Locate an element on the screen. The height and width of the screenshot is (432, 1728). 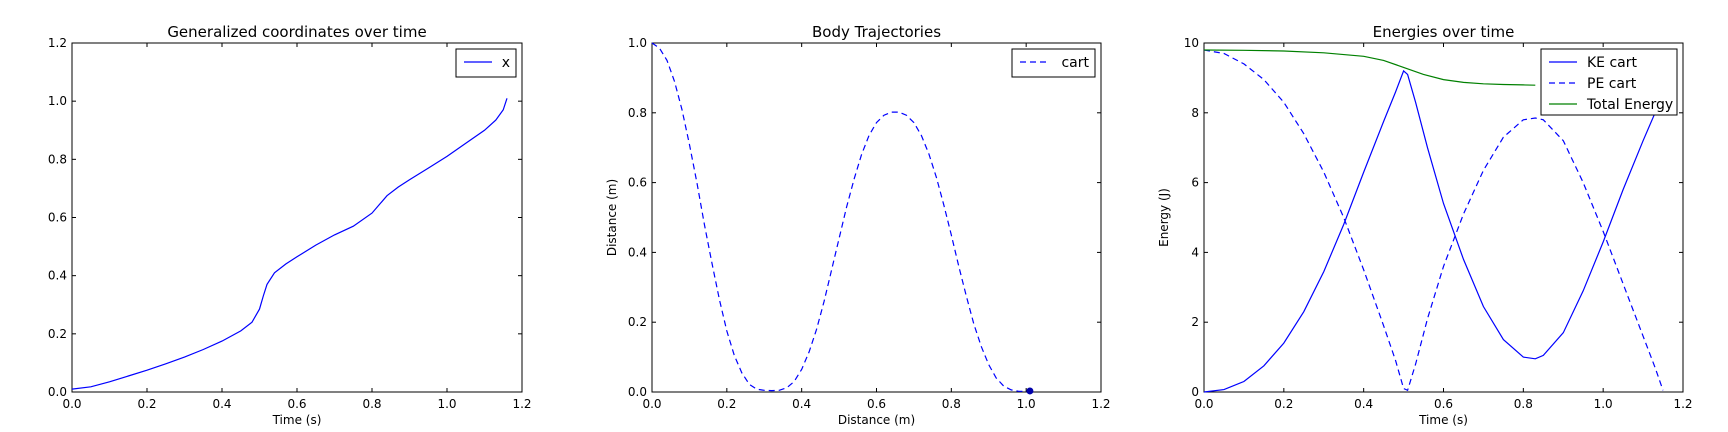
chart-title: Energies over time is located at coordinates (1444, 32).